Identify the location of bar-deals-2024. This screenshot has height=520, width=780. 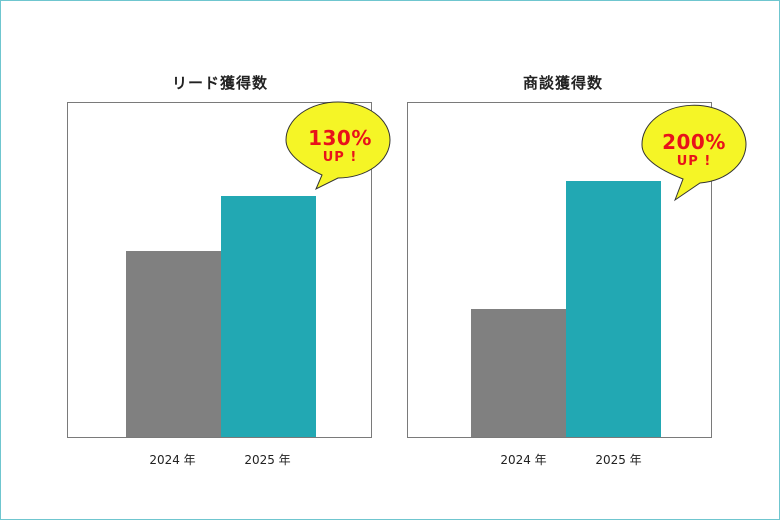
(518, 373).